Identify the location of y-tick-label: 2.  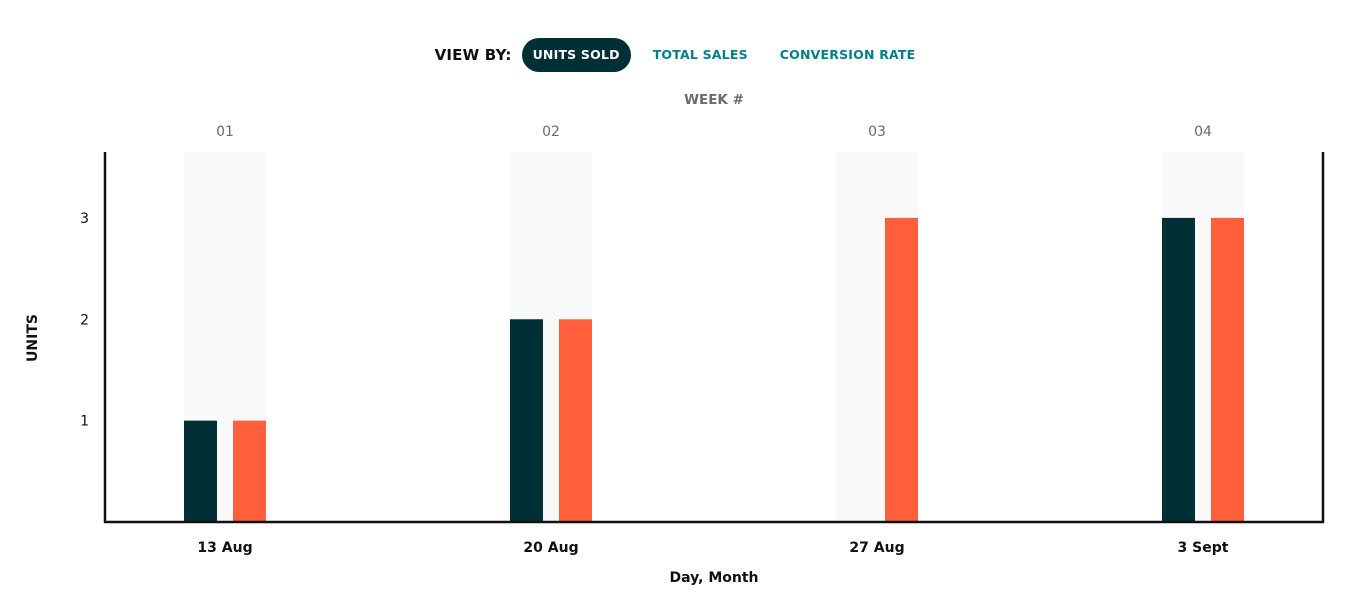
(84, 320).